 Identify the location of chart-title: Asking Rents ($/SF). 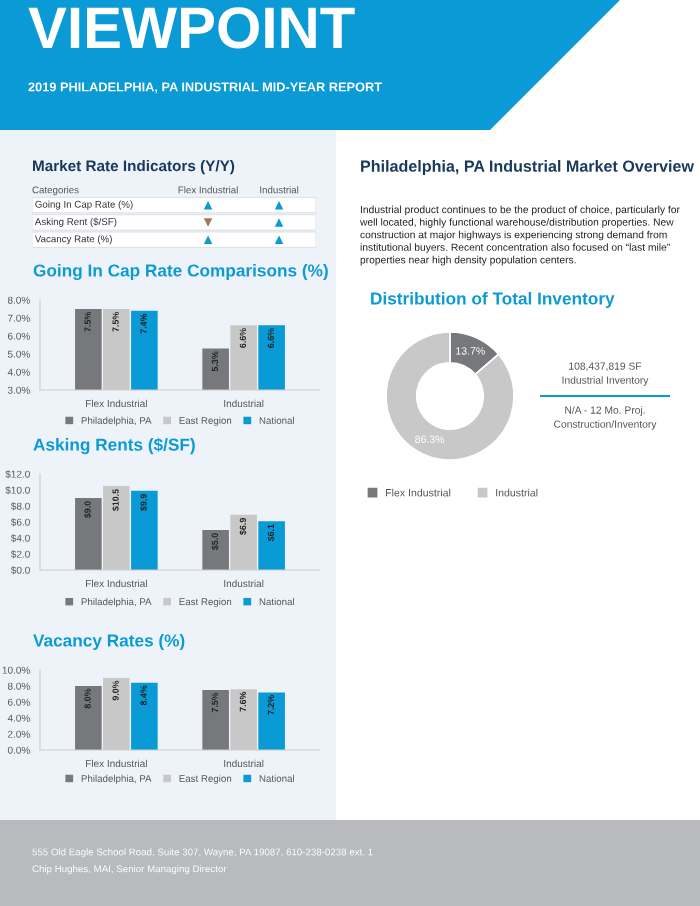
(114, 446).